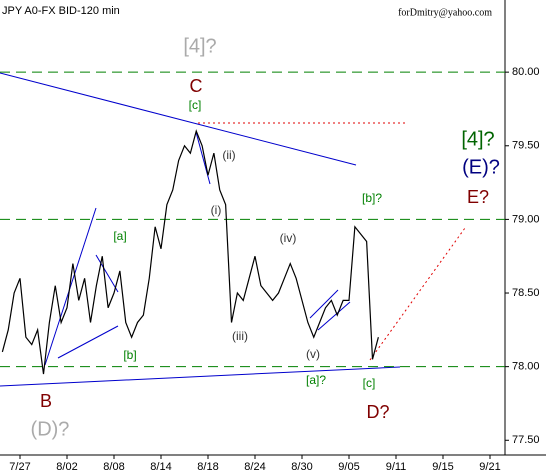 This screenshot has width=546, height=476. I want to click on x-tick-label: 7/27, so click(19, 467).